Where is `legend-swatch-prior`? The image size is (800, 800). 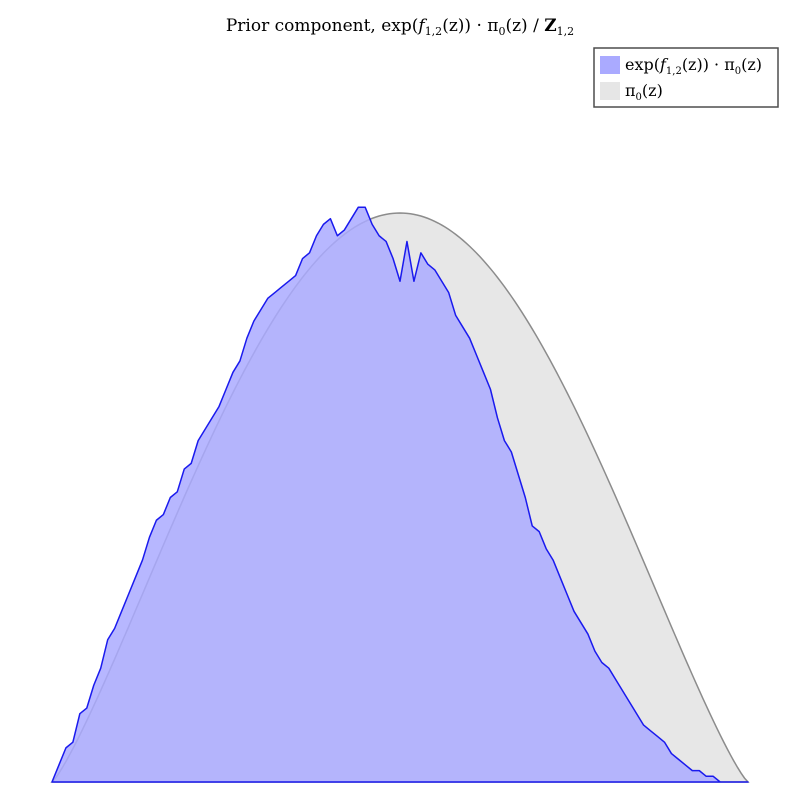
legend-swatch-prior is located at coordinates (610, 91).